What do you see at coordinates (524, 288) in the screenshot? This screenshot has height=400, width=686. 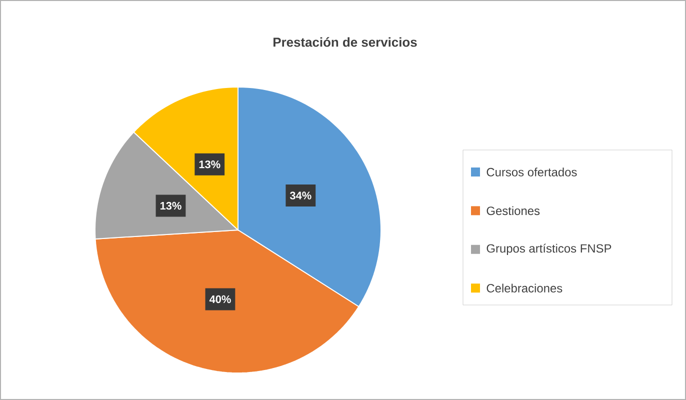 I see `legend-label: Celebraciones` at bounding box center [524, 288].